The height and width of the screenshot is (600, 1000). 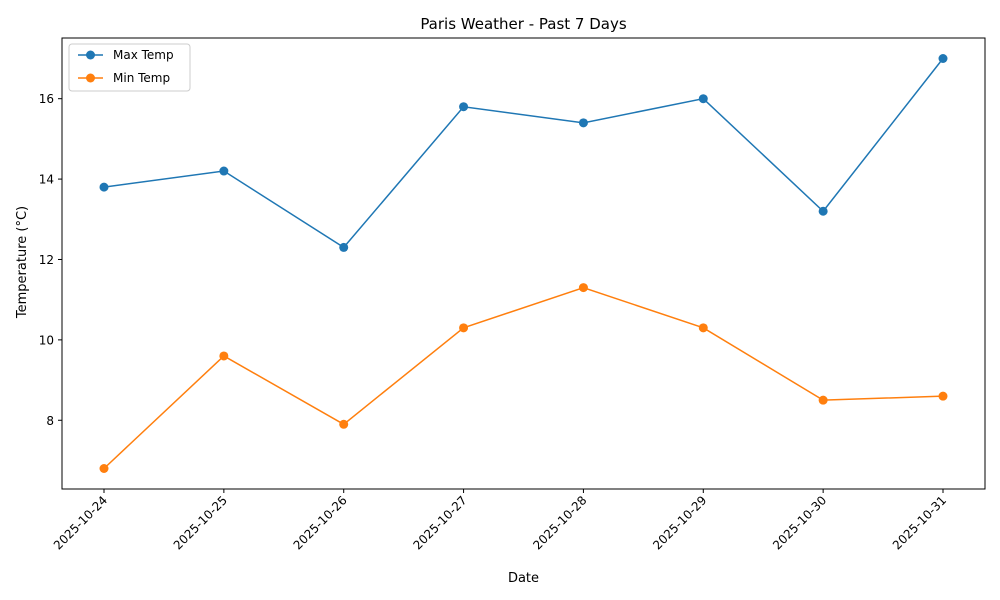 What do you see at coordinates (679, 522) in the screenshot?
I see `x-tick-label: 2025-10-29` at bounding box center [679, 522].